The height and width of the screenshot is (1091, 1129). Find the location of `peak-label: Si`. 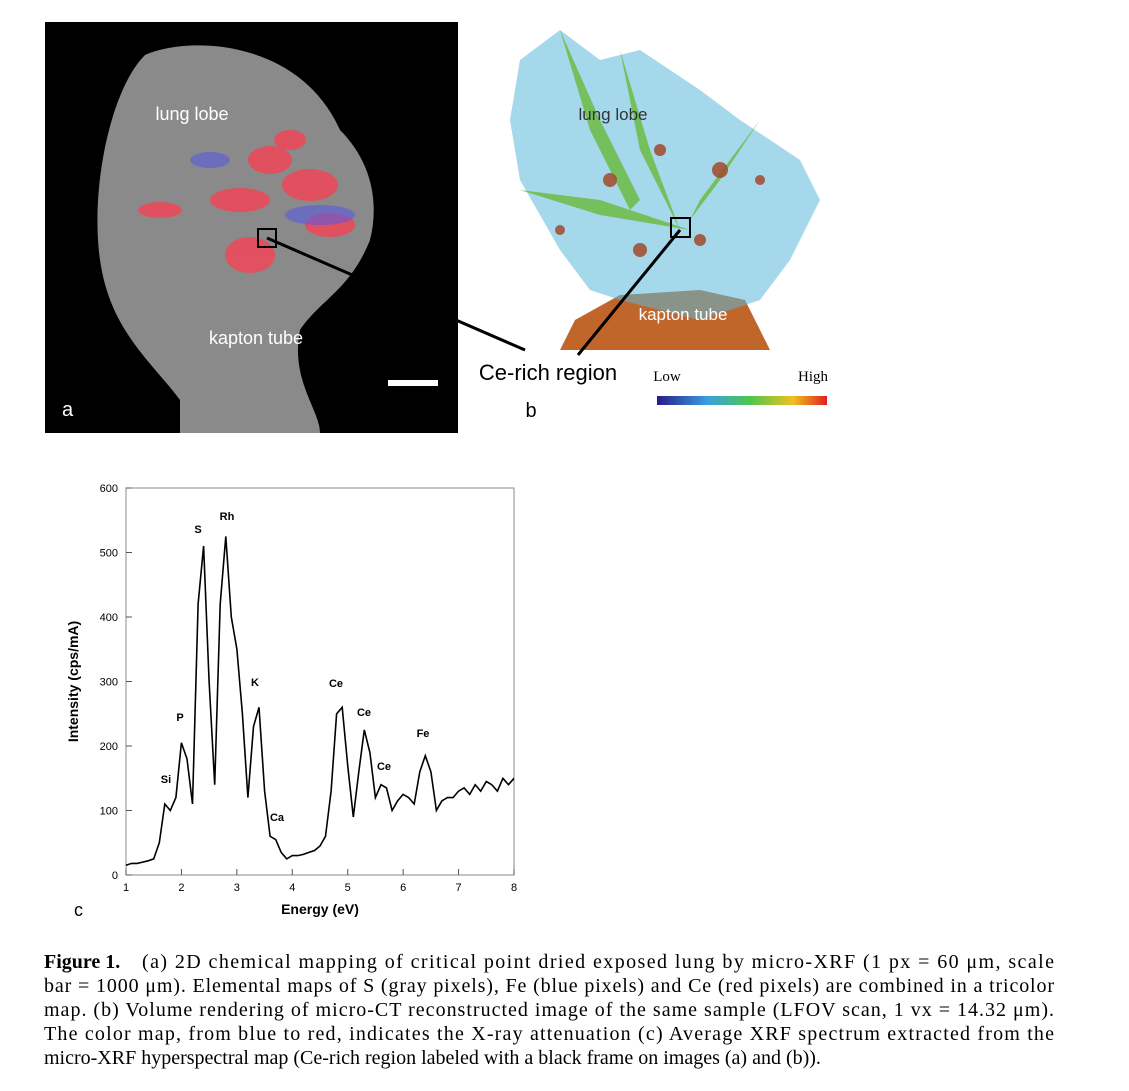

peak-label: Si is located at coordinates (166, 780).